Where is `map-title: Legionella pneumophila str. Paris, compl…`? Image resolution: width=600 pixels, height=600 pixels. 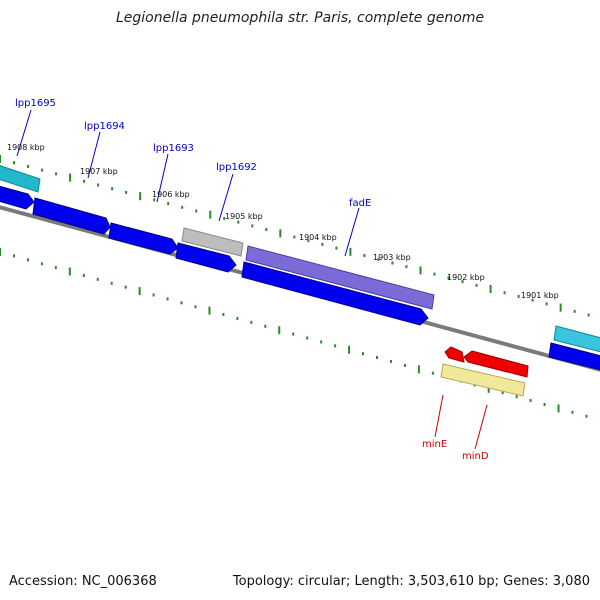
map-title: Legionella pneumophila str. Paris, compl… is located at coordinates (300, 18).